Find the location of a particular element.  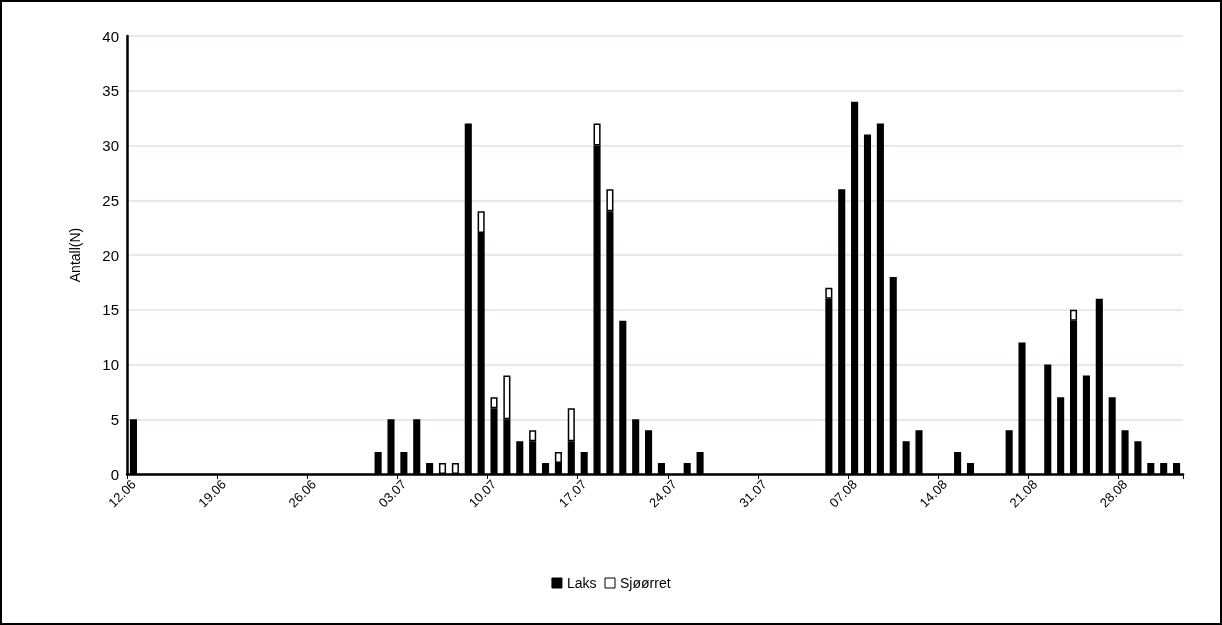

legend-label: Laks is located at coordinates (581, 583).